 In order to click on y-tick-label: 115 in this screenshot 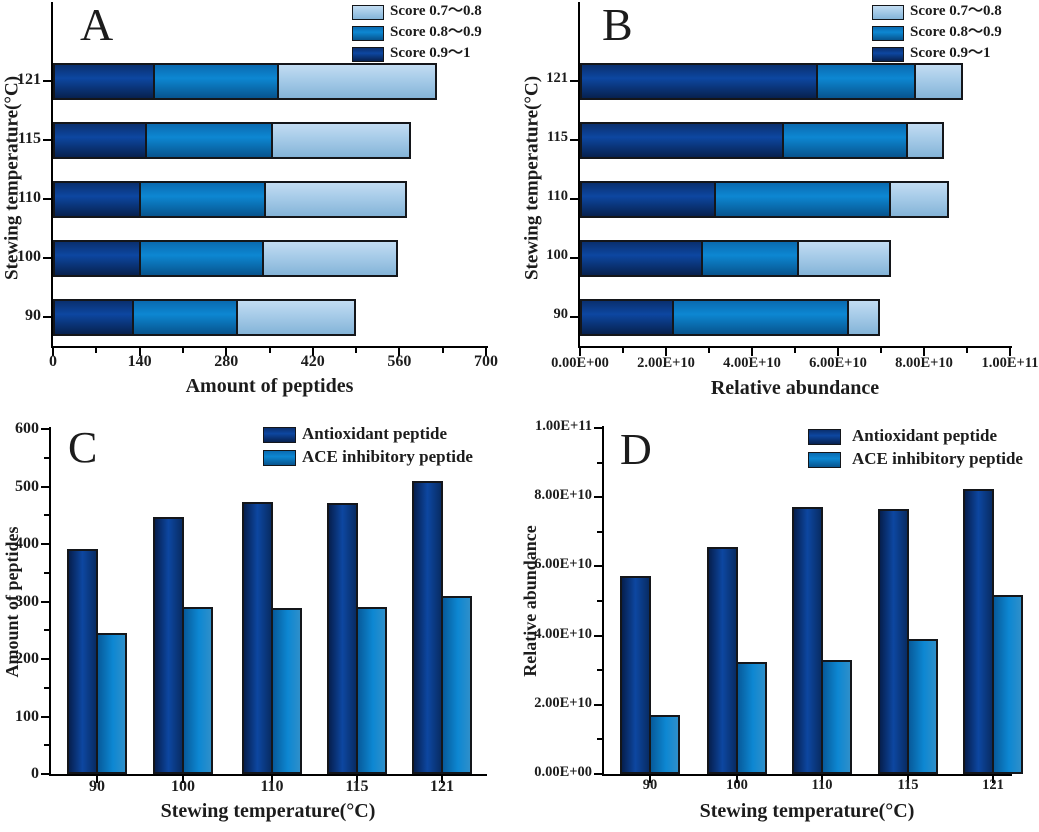, I will do `click(557, 137)`.